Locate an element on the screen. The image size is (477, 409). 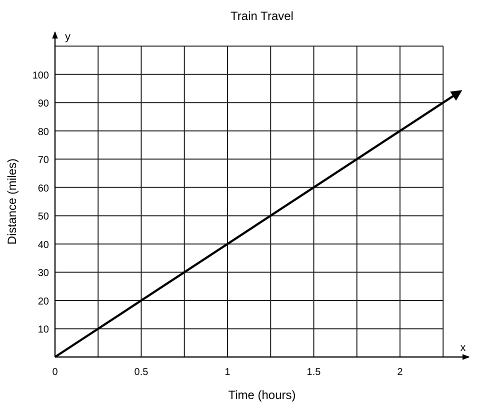
y-axis-title: Distance (miles) is located at coordinates (12, 201).